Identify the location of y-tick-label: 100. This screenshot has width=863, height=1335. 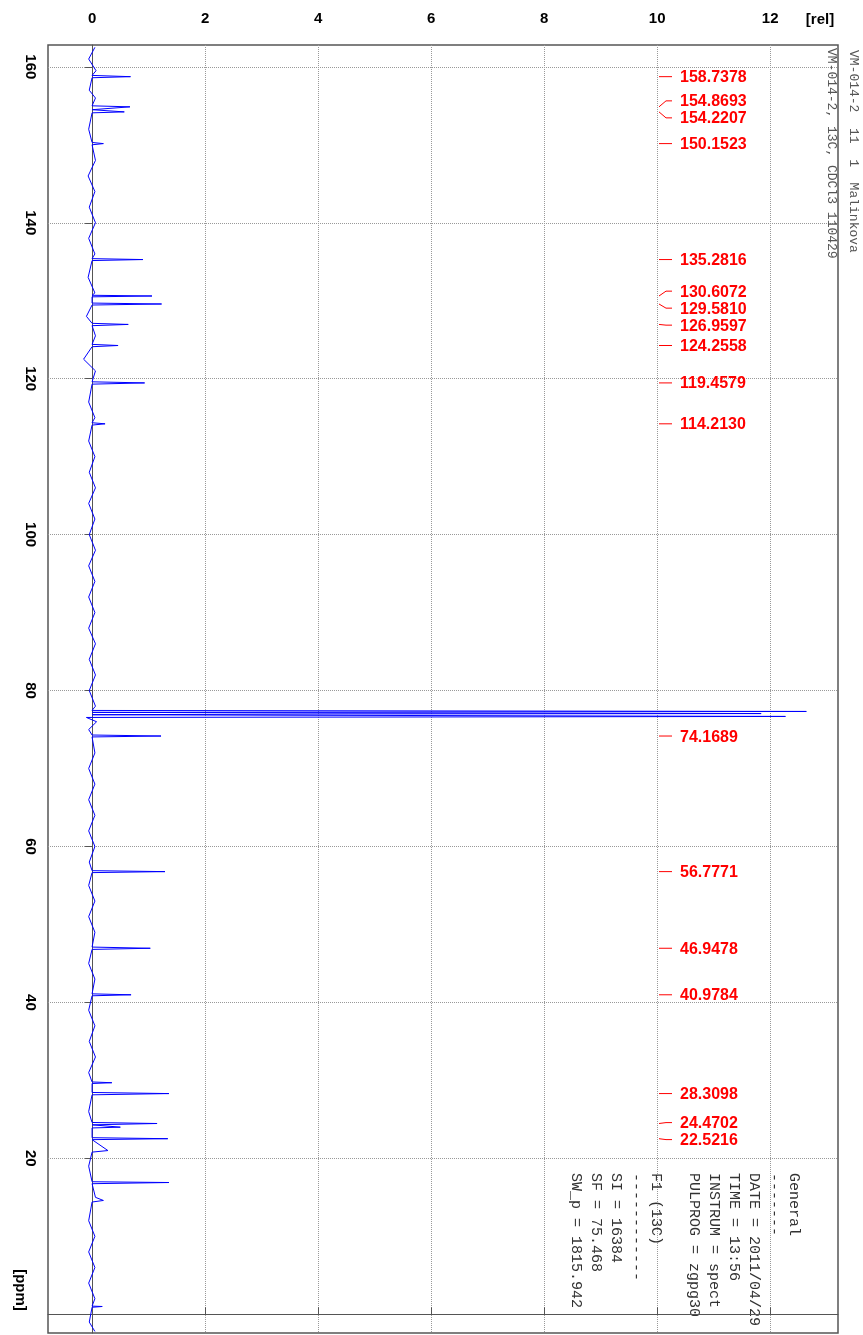
(31, 535).